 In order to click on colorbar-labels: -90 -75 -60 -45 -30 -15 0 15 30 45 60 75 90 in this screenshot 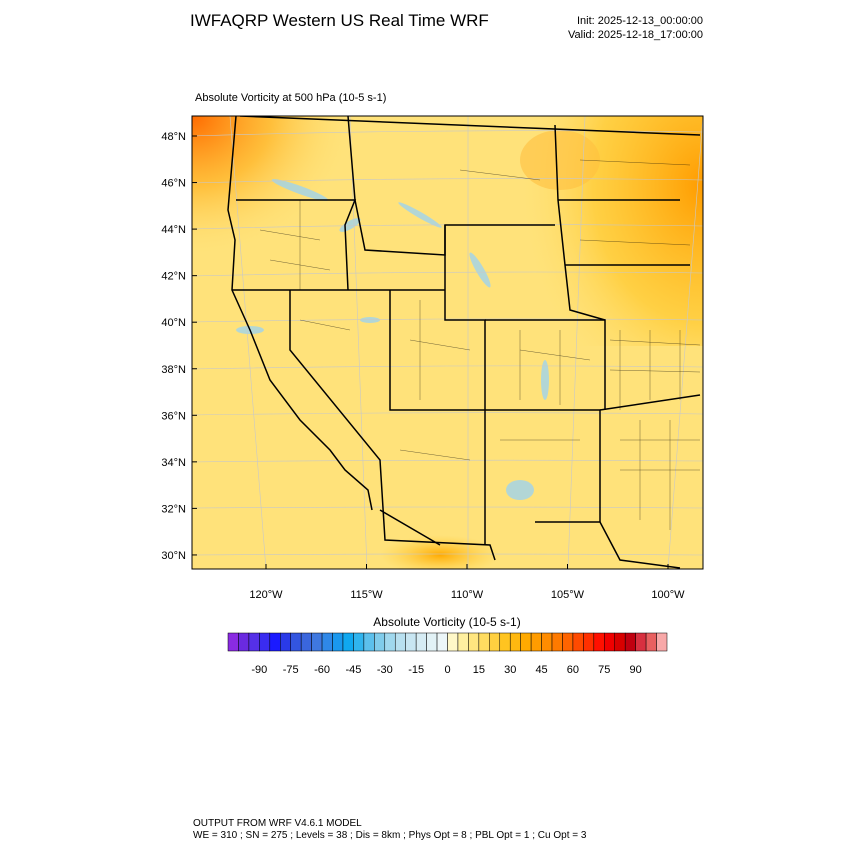, I will do `click(446, 670)`.